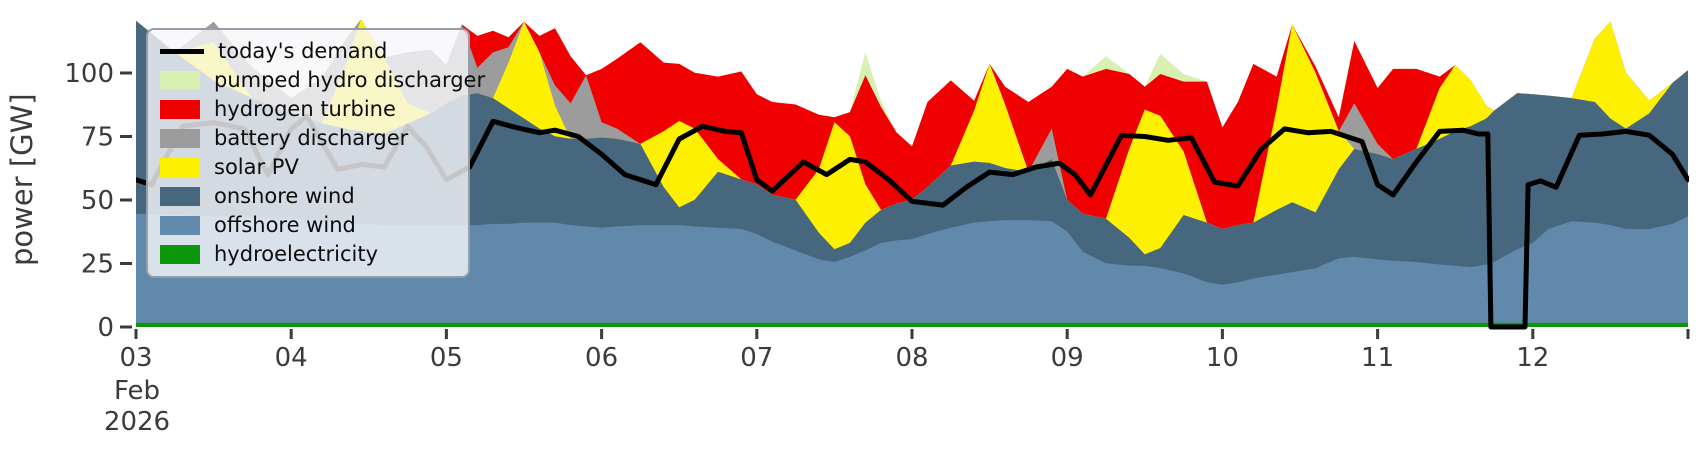 The image size is (1706, 460). I want to click on x-tick-label: 03, so click(135, 358).